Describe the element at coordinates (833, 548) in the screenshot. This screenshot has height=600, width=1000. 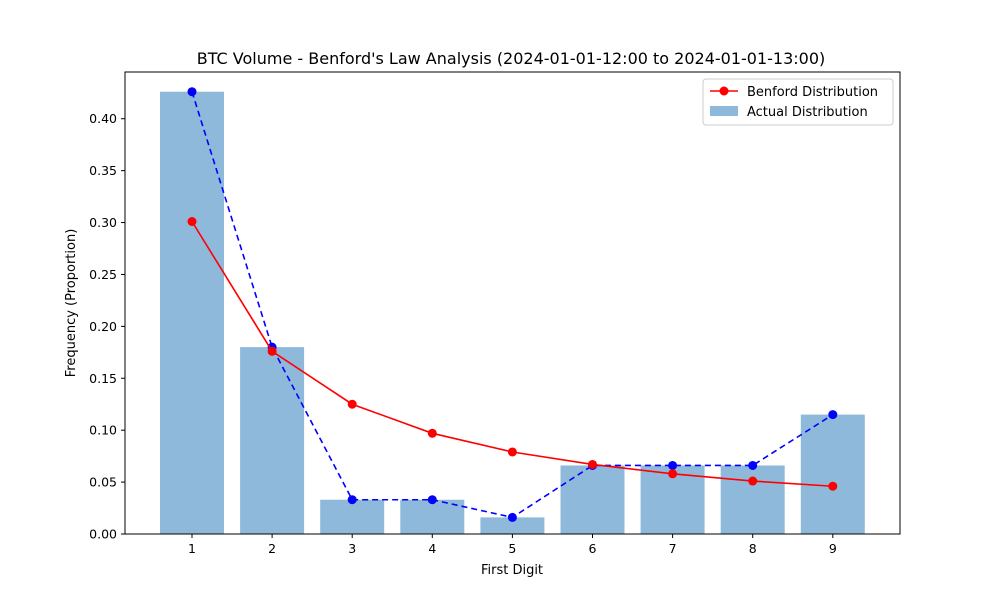
I see `x-tick-label-9: 9` at that location.